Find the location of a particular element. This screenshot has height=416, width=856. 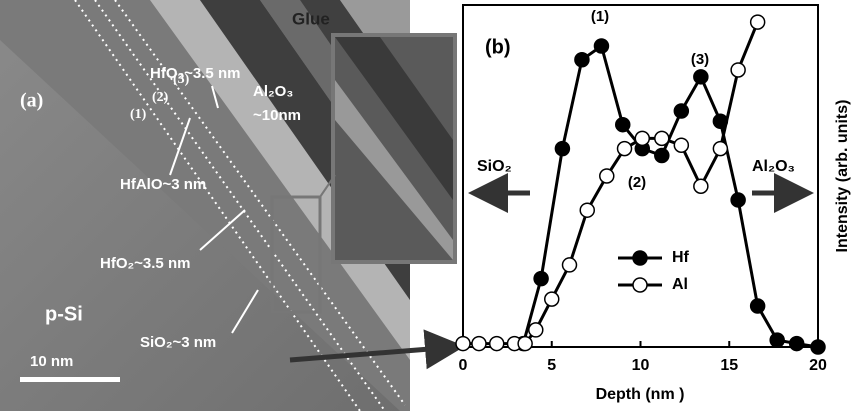

legend-label: Hf is located at coordinates (681, 257).